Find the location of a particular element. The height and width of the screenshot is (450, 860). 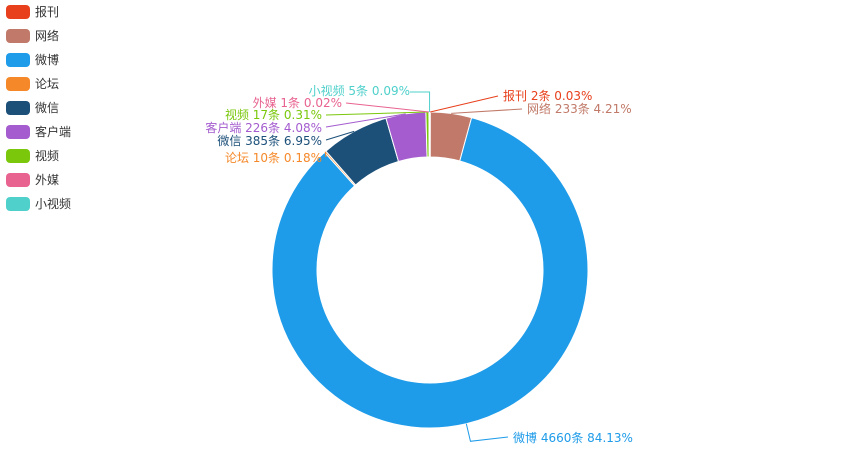

slice-label: 视频 17条 0.31% is located at coordinates (273, 114).